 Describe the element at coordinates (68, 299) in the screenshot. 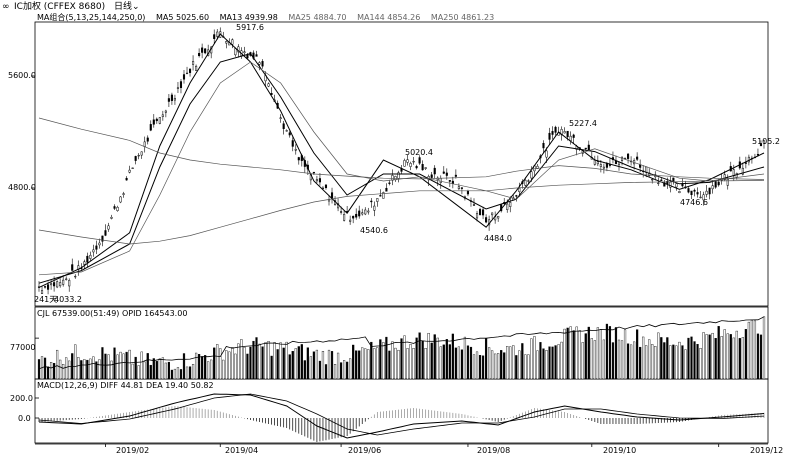

I see `low-label-4033: 4033.2` at that location.